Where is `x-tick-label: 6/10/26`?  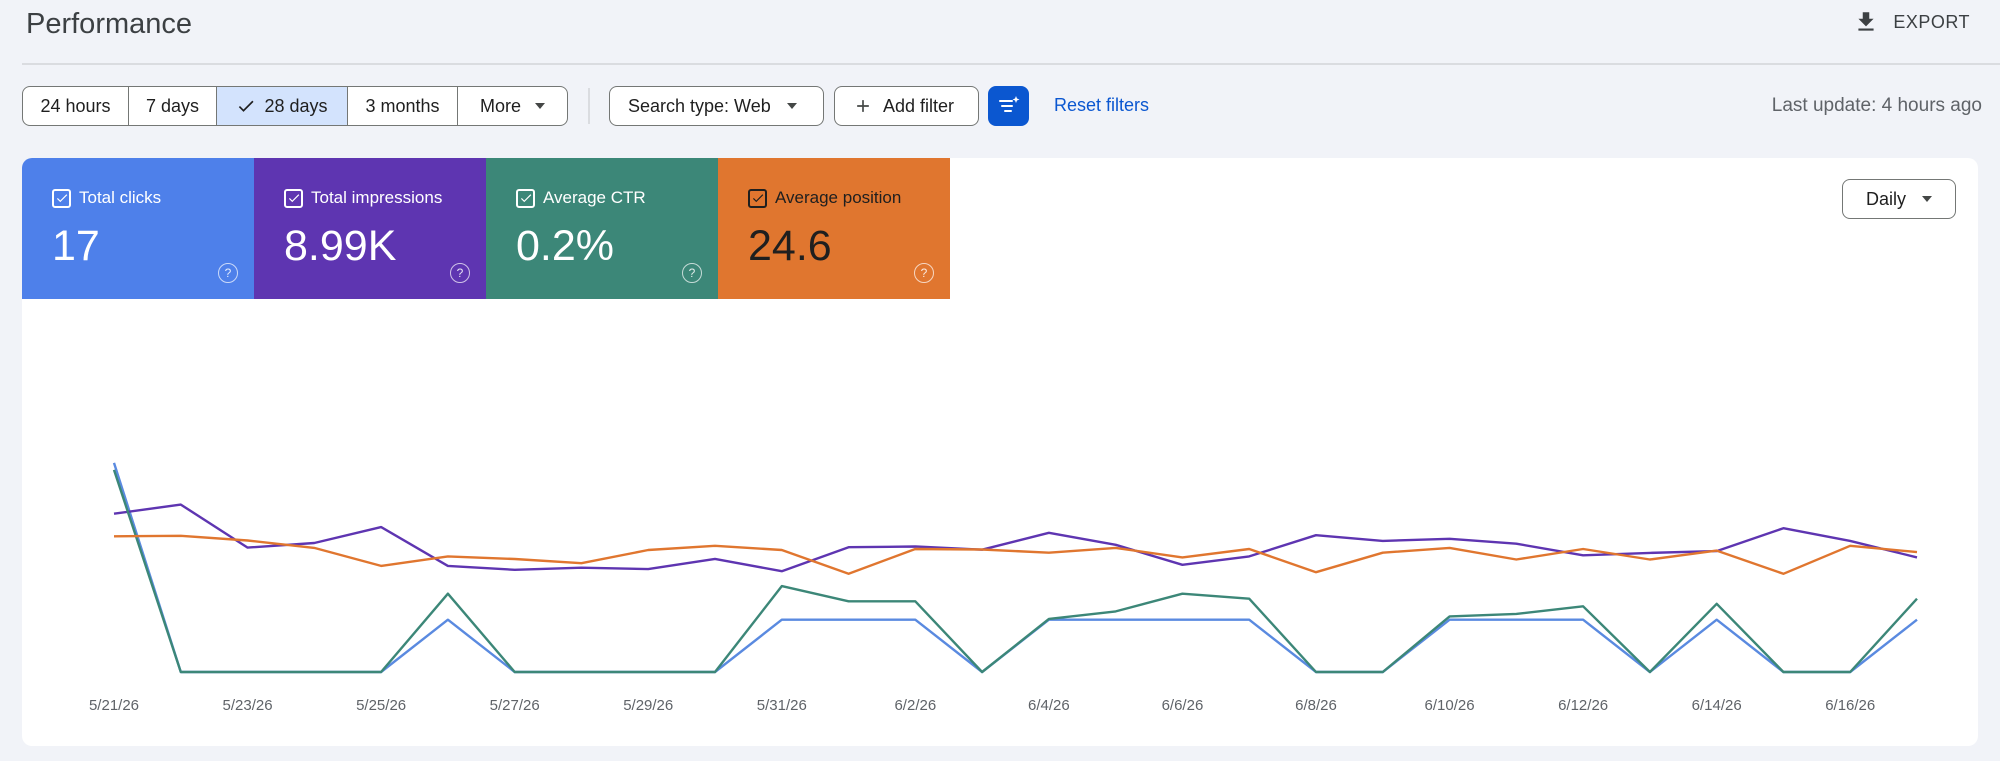
x-tick-label: 6/10/26 is located at coordinates (1450, 705).